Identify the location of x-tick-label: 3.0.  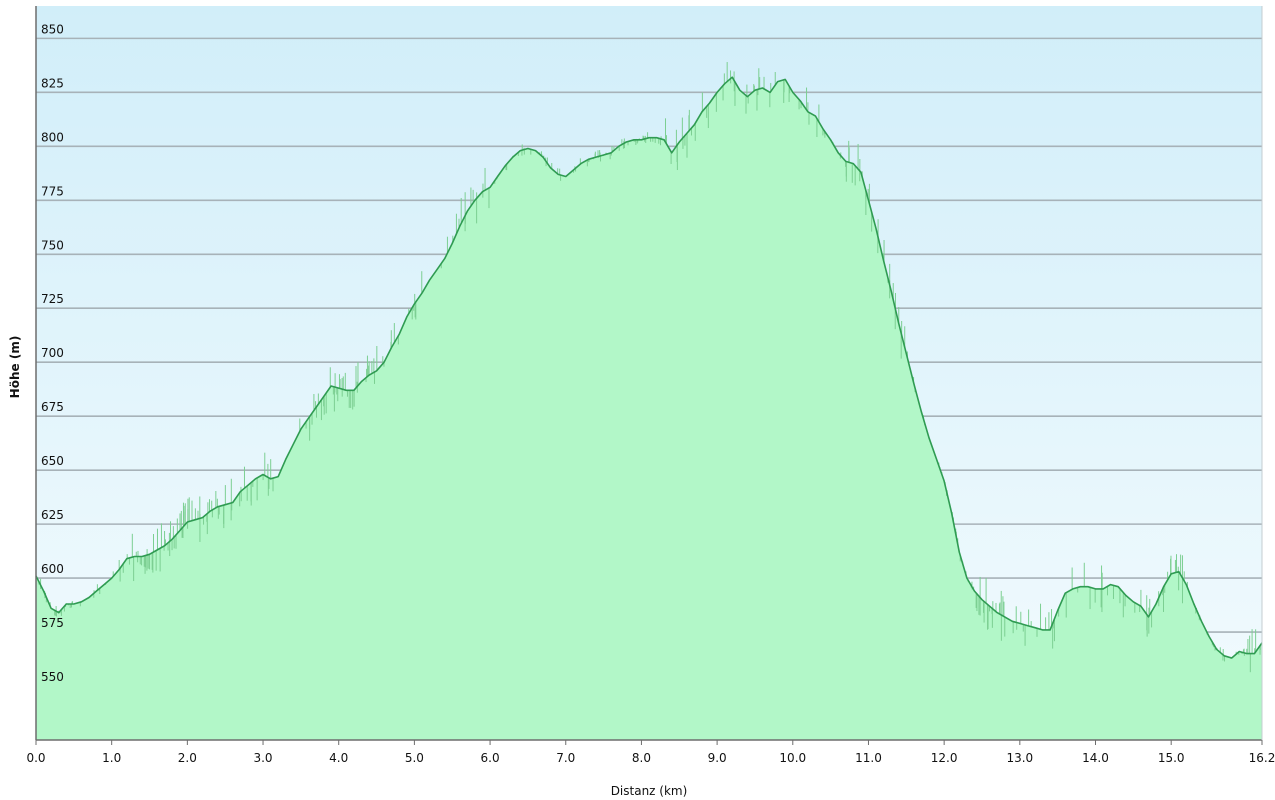
(262, 758).